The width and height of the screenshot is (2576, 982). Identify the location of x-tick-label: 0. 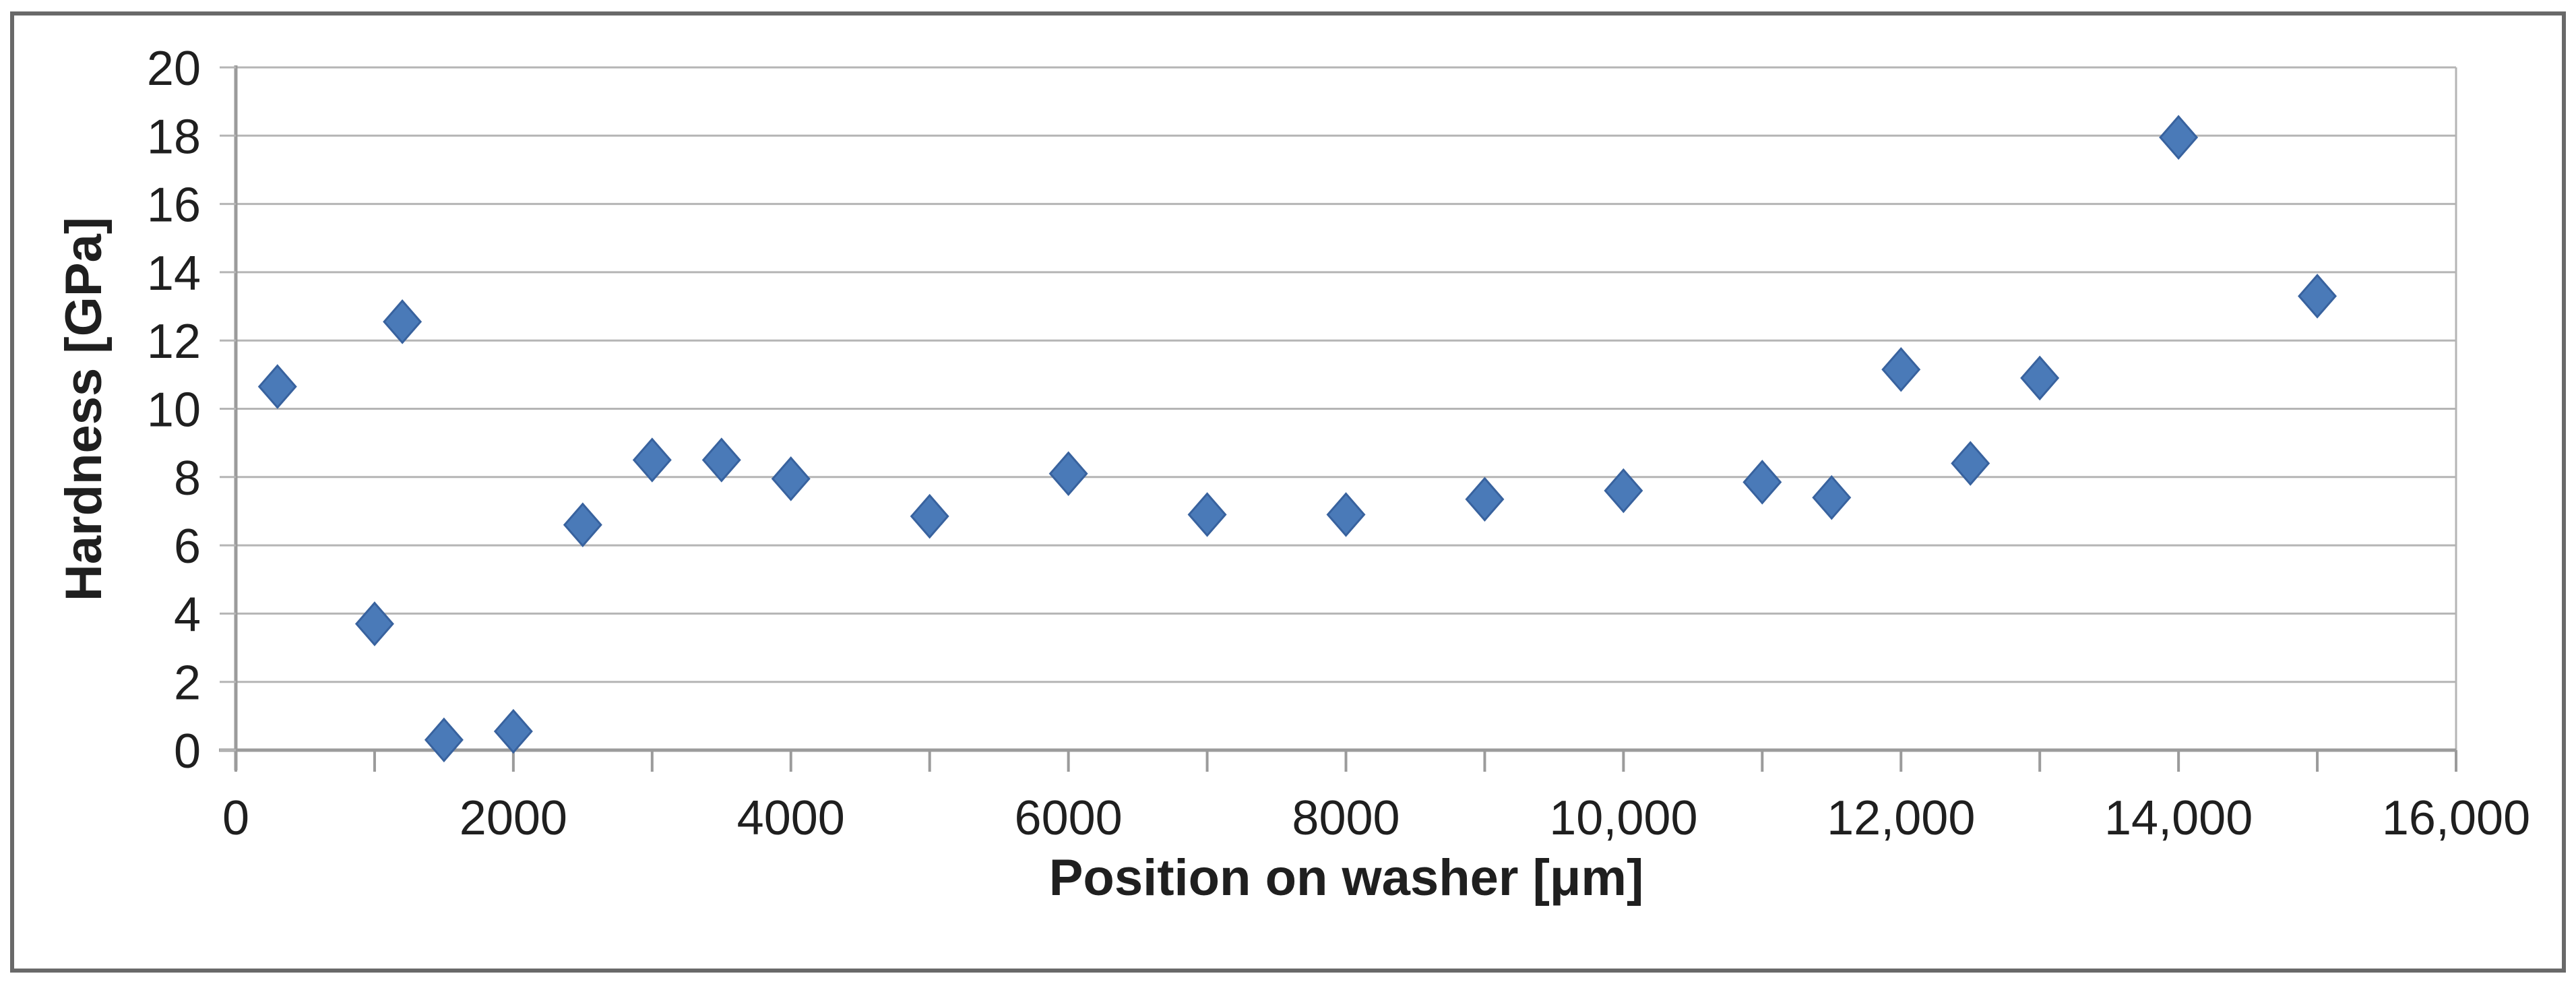
(235, 818).